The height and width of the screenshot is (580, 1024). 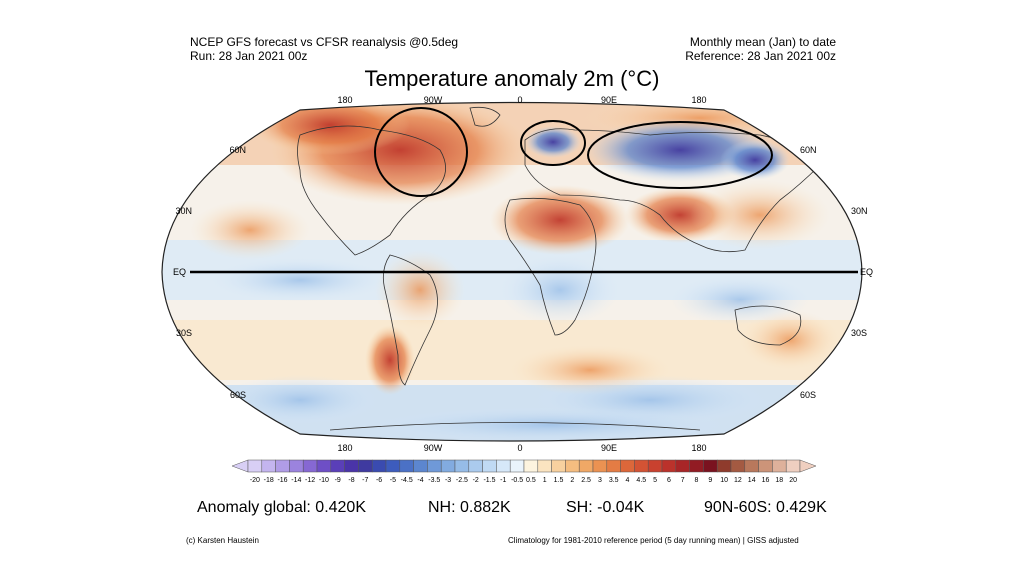 I want to click on colorbar-label: 4.5, so click(x=641, y=480).